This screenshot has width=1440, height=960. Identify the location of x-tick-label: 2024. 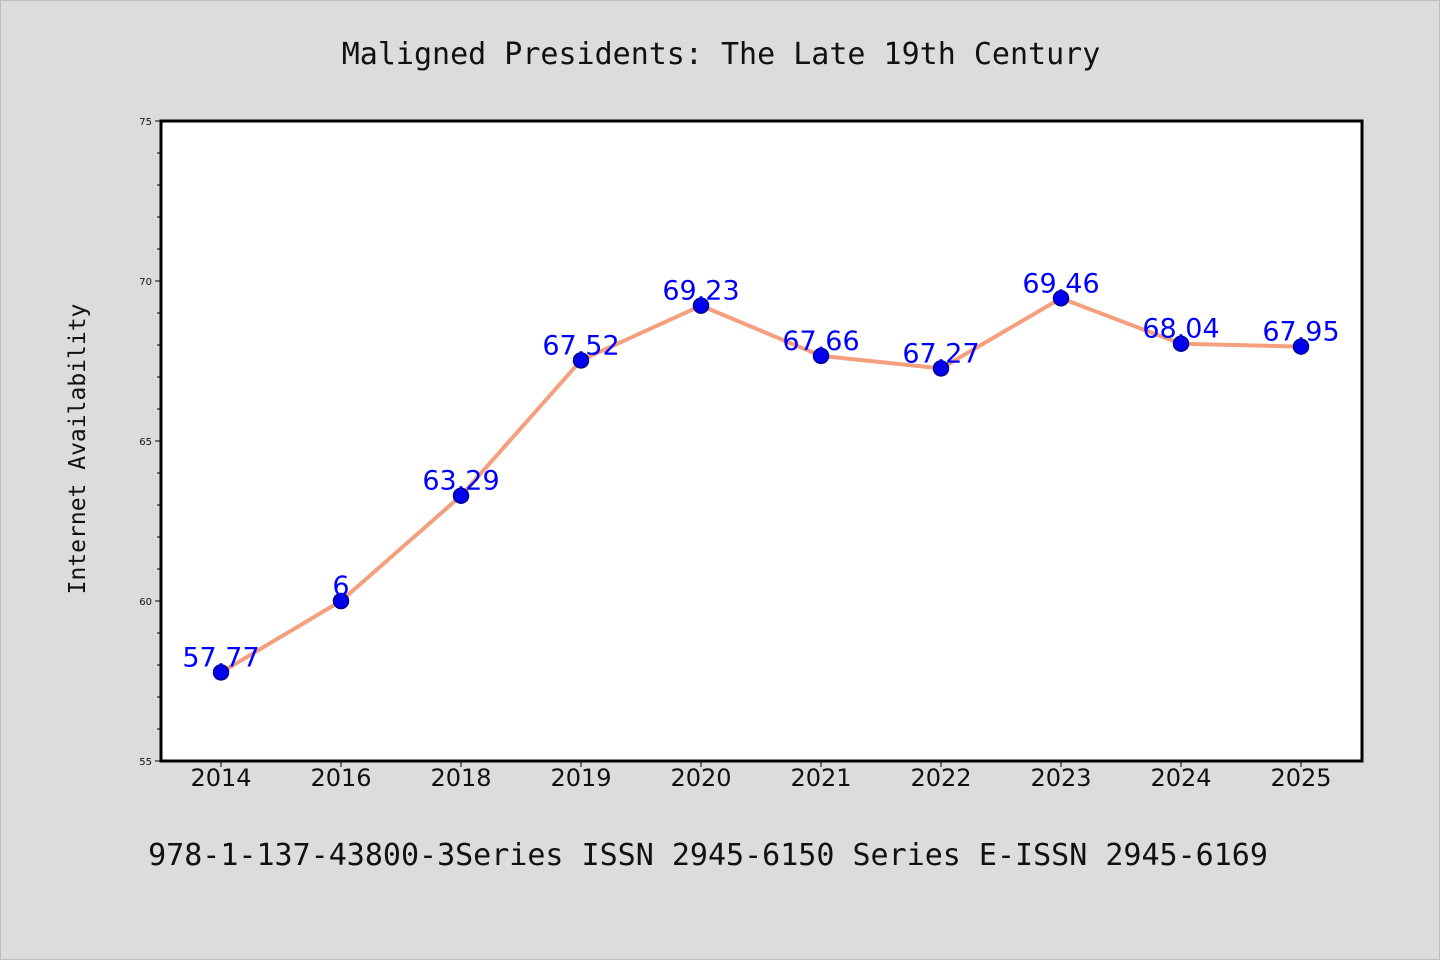
(1180, 778).